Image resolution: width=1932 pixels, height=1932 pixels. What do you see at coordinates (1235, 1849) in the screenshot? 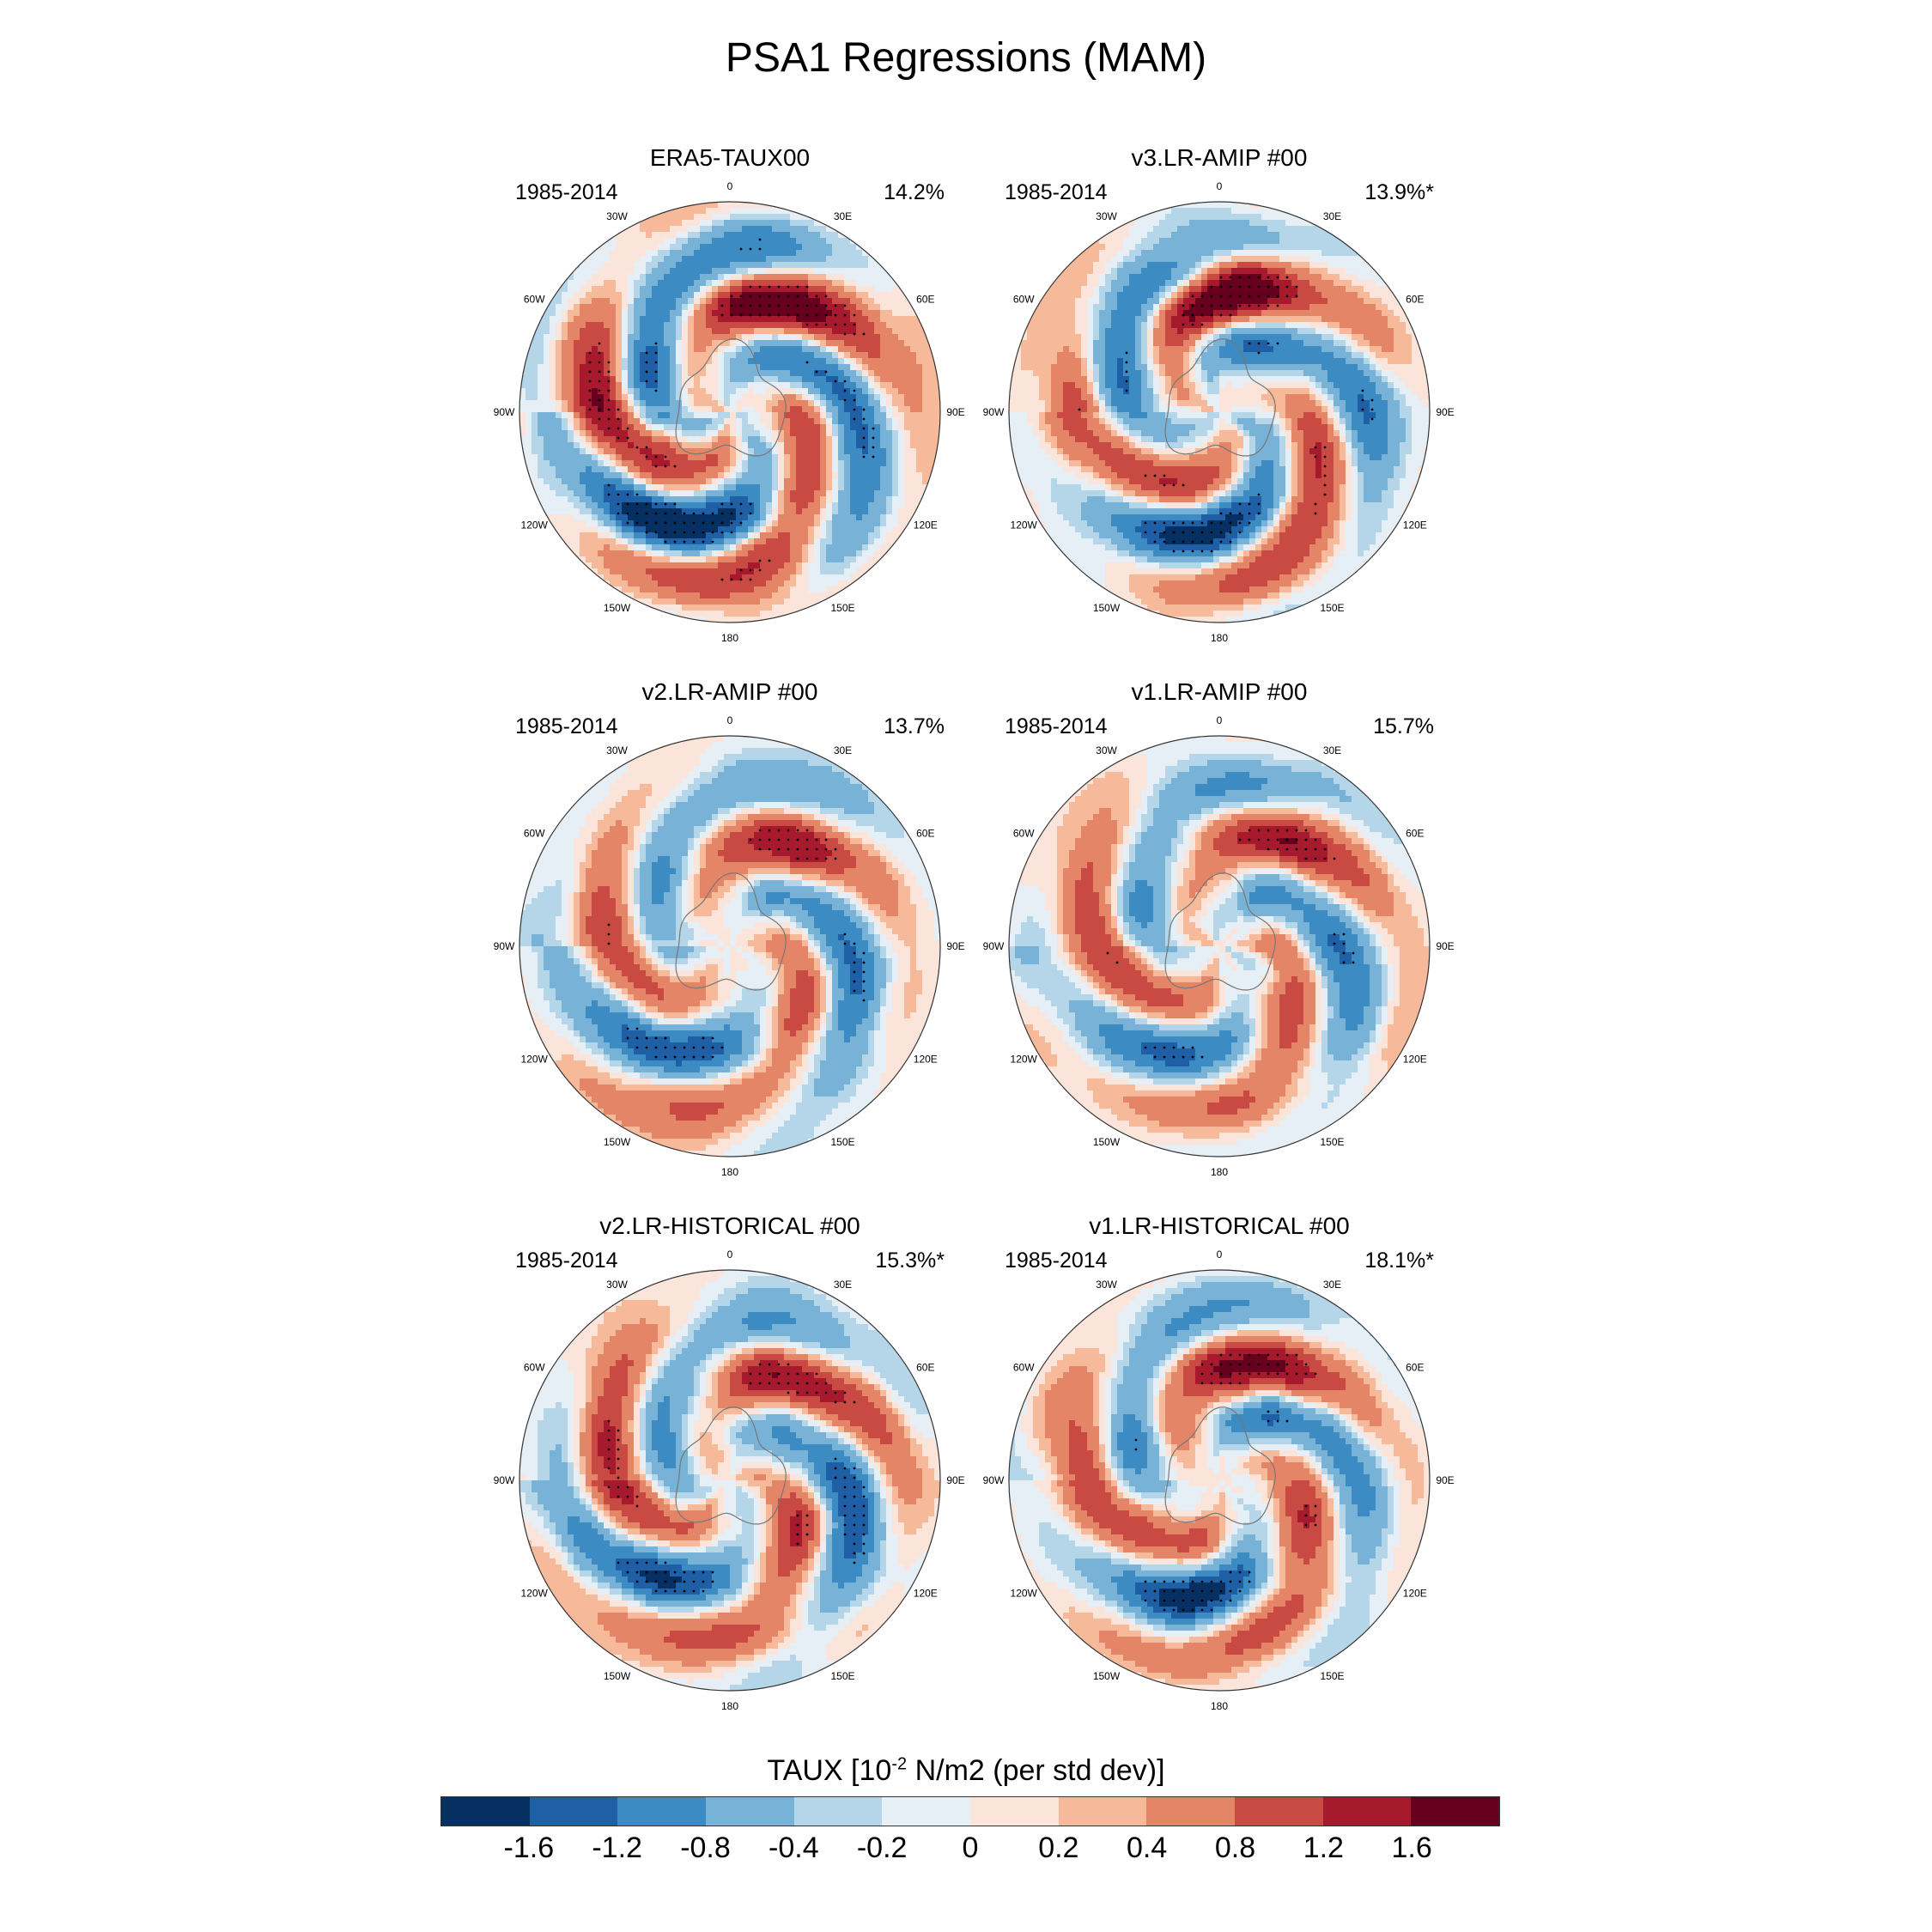
I see `colorbar-tick-label: 0.8` at bounding box center [1235, 1849].